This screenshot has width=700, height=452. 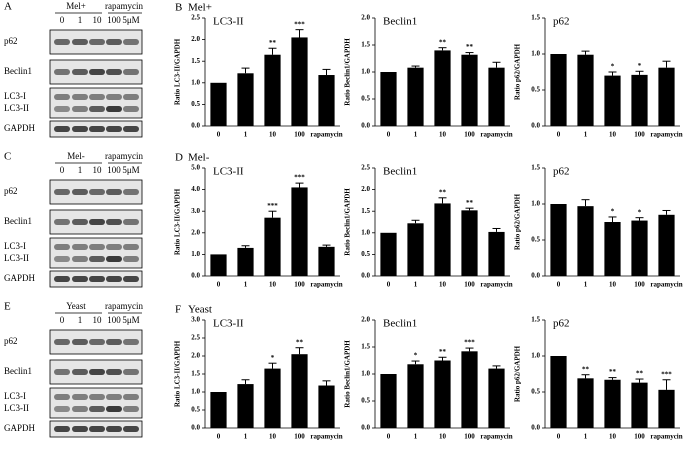 What do you see at coordinates (15, 246) in the screenshot?
I see `protein-label: LC3-I` at bounding box center [15, 246].